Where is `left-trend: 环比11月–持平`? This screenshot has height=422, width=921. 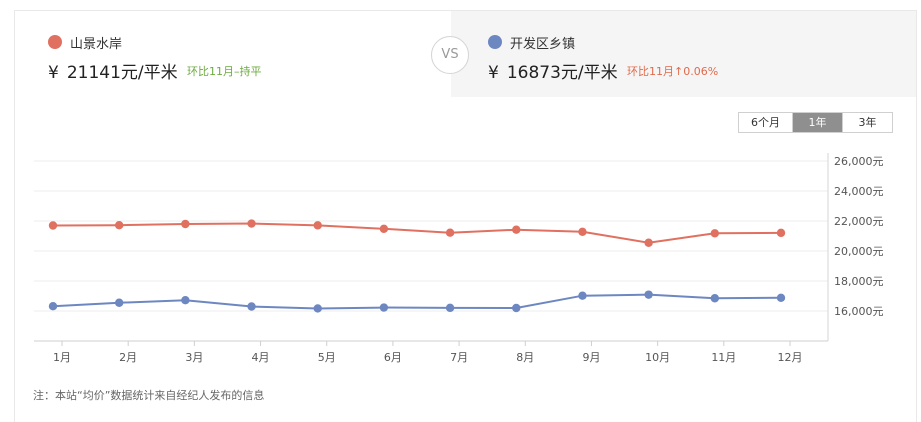
left-trend: 环比11月–持平 is located at coordinates (224, 71).